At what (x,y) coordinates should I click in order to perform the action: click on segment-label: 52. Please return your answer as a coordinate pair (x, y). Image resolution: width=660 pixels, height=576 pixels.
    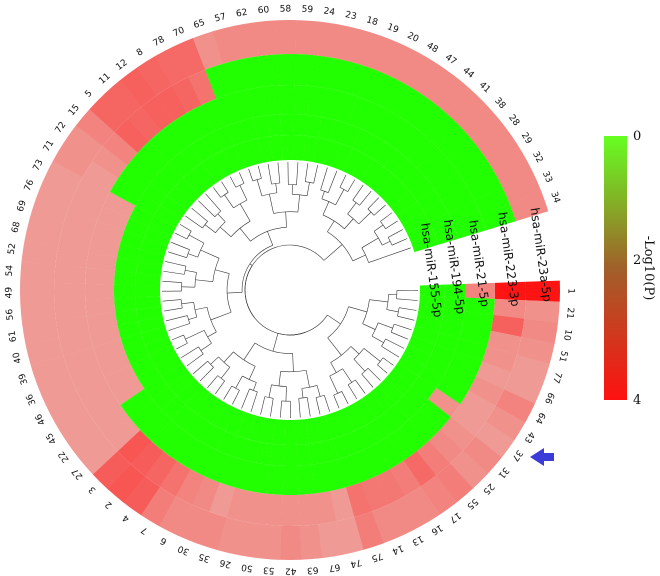
    Looking at the image, I should click on (13, 249).